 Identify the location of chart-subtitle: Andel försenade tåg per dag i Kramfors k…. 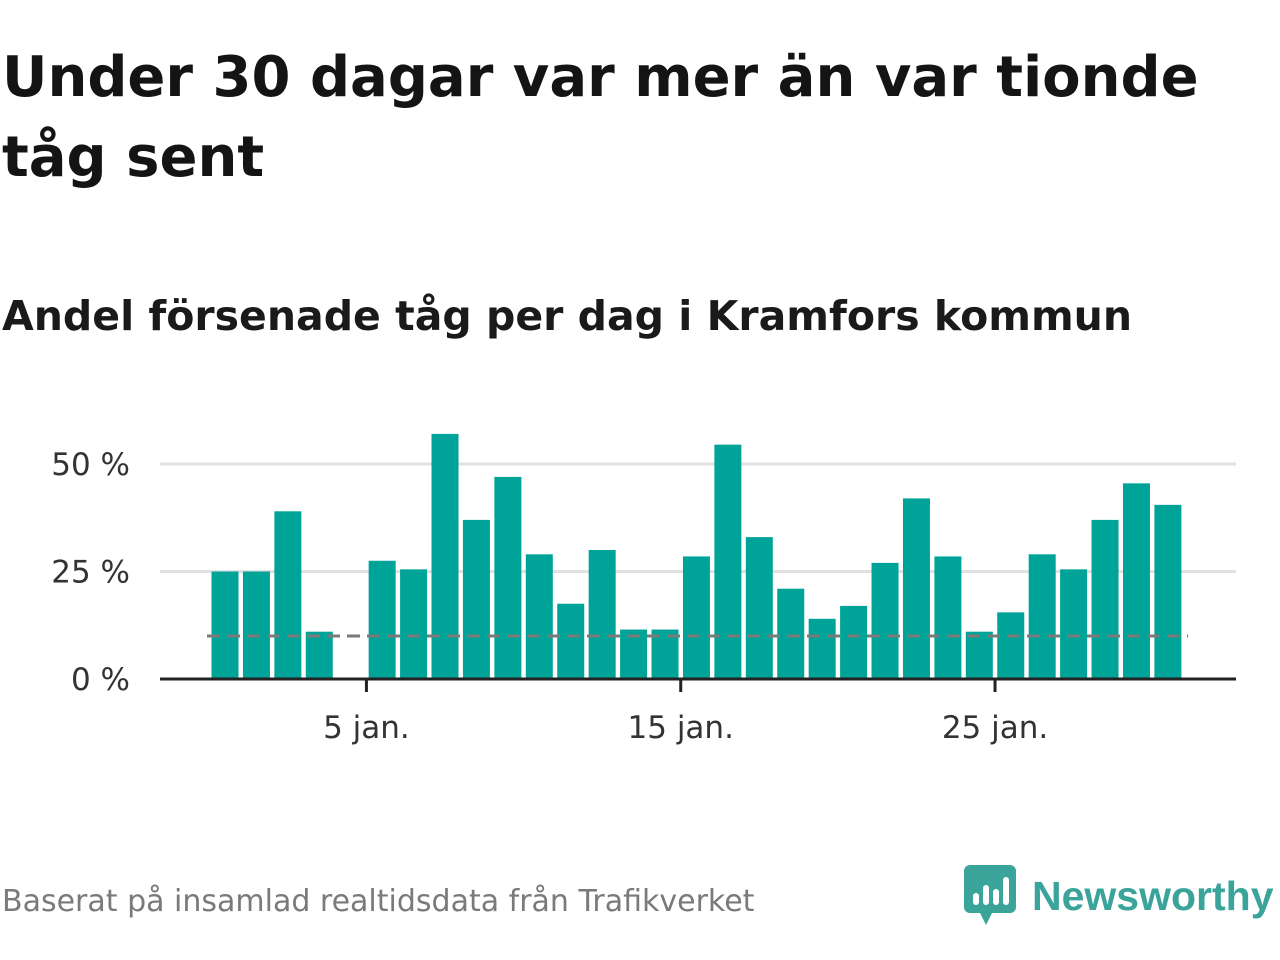
(567, 316).